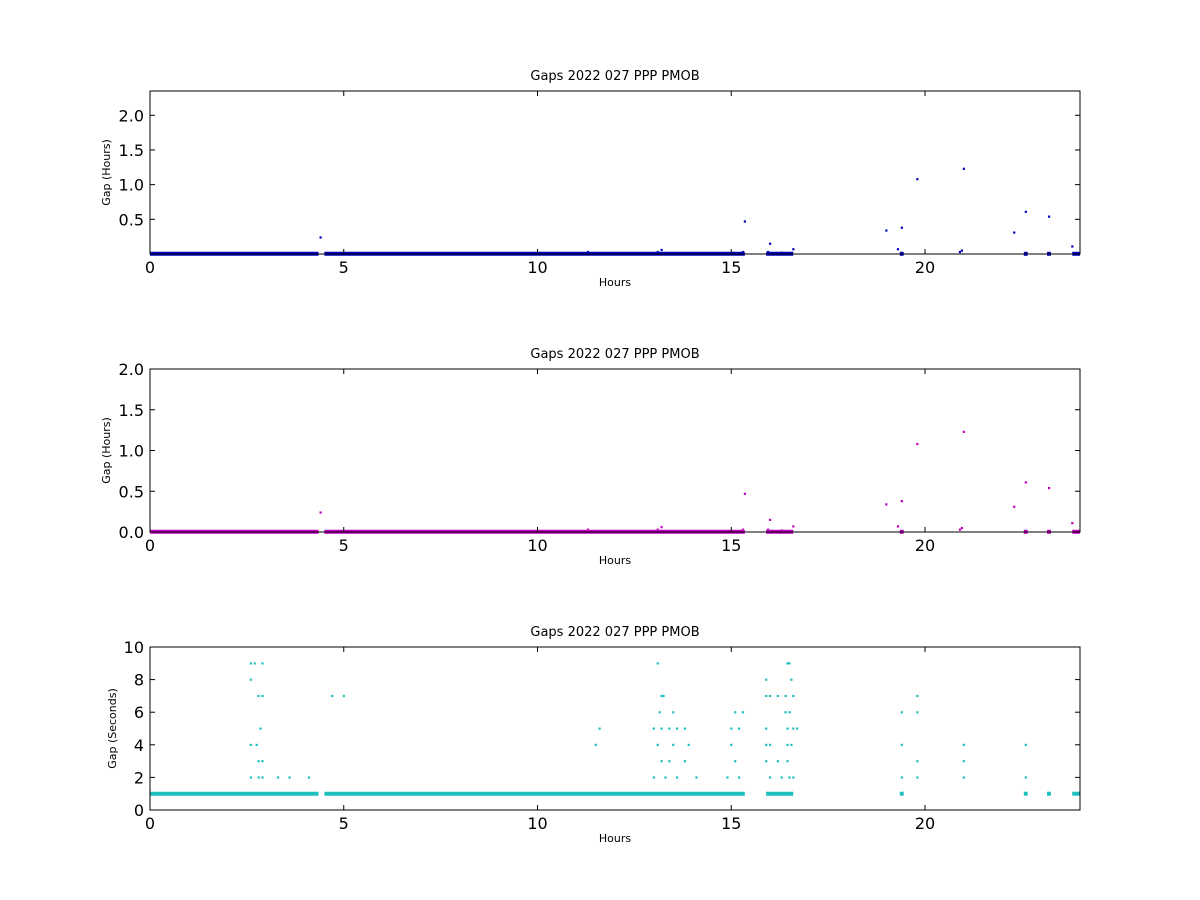 This screenshot has width=1200, height=900. What do you see at coordinates (537, 267) in the screenshot?
I see `x-tick-label: 10` at bounding box center [537, 267].